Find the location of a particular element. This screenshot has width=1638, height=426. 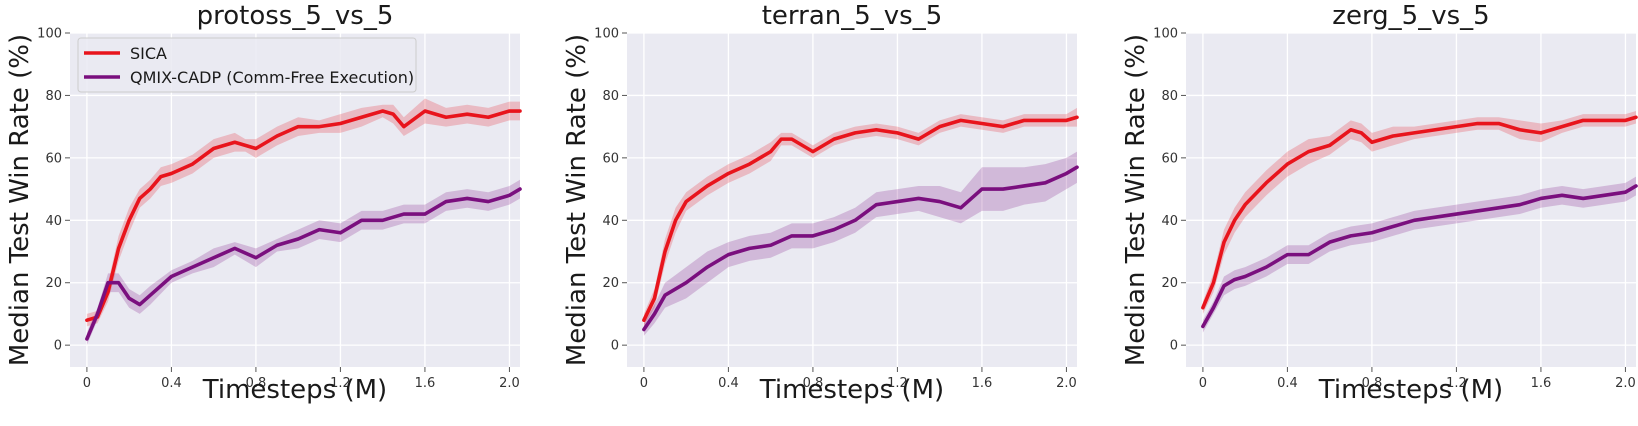

legend-box is located at coordinates (247, 65).